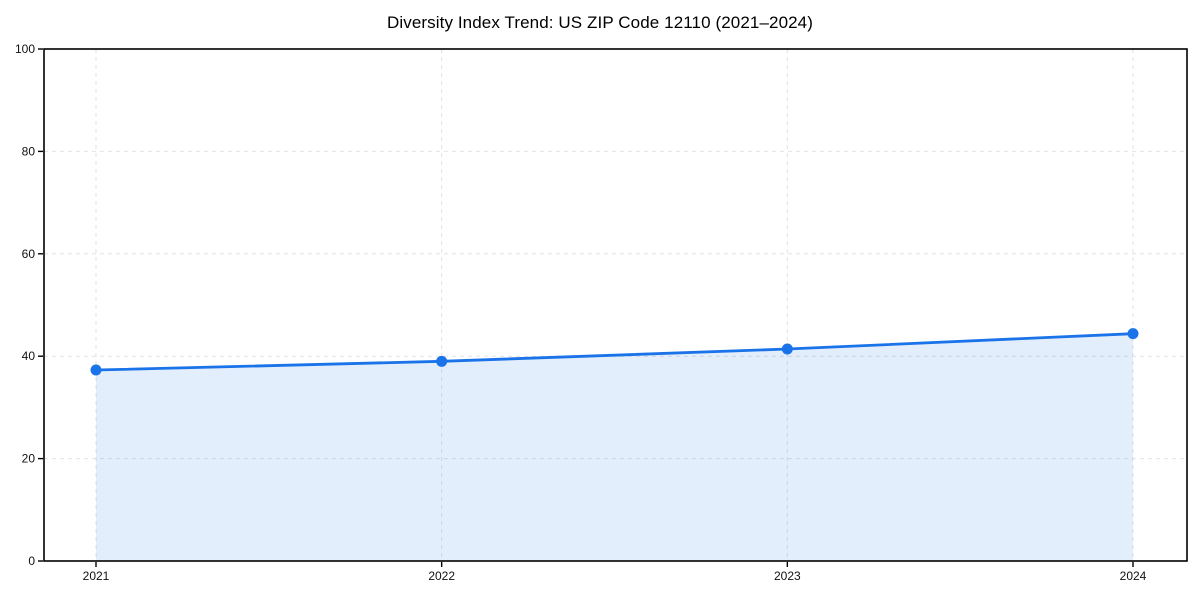 This screenshot has height=600, width=1200. What do you see at coordinates (1133, 576) in the screenshot?
I see `x-tick-label: 2024` at bounding box center [1133, 576].